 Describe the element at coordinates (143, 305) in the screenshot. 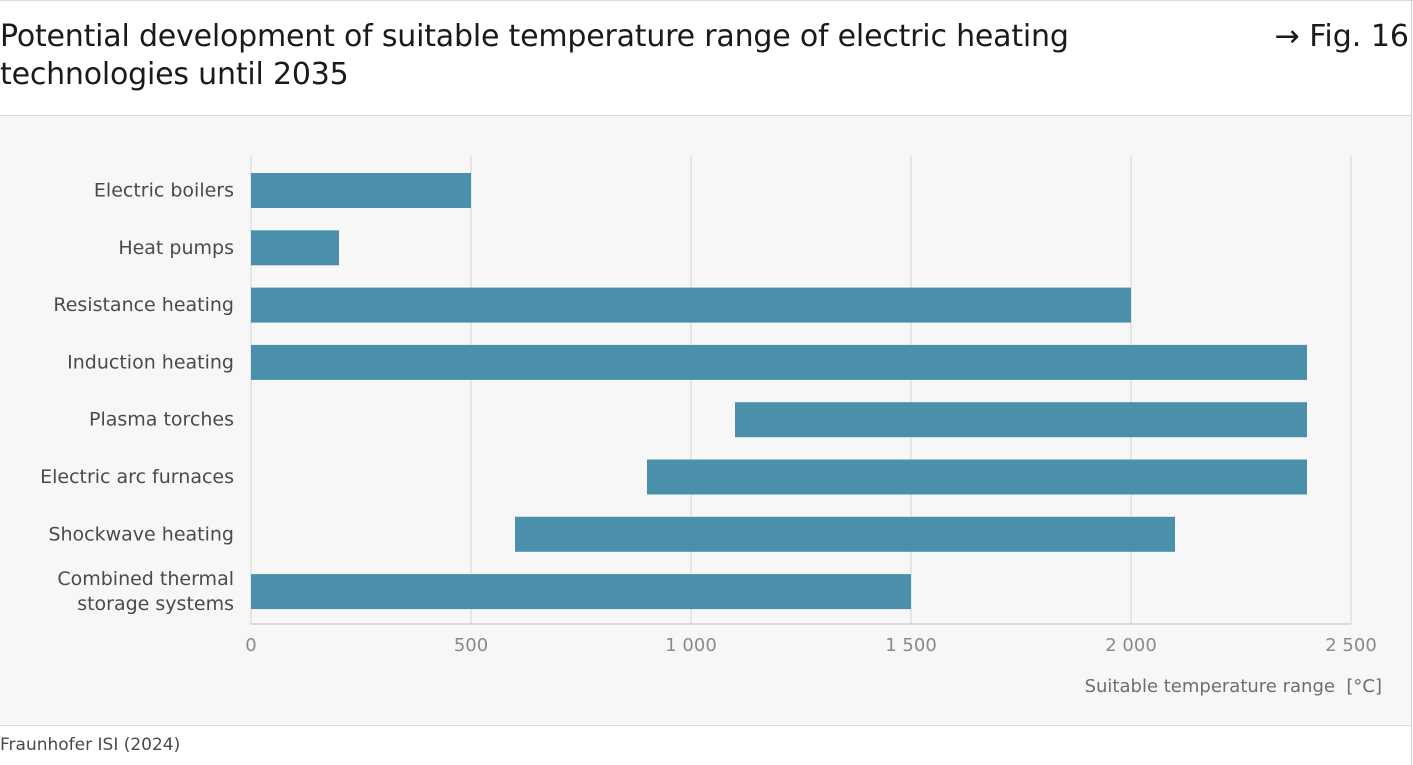

I see `category-label: Resistance heating` at that location.